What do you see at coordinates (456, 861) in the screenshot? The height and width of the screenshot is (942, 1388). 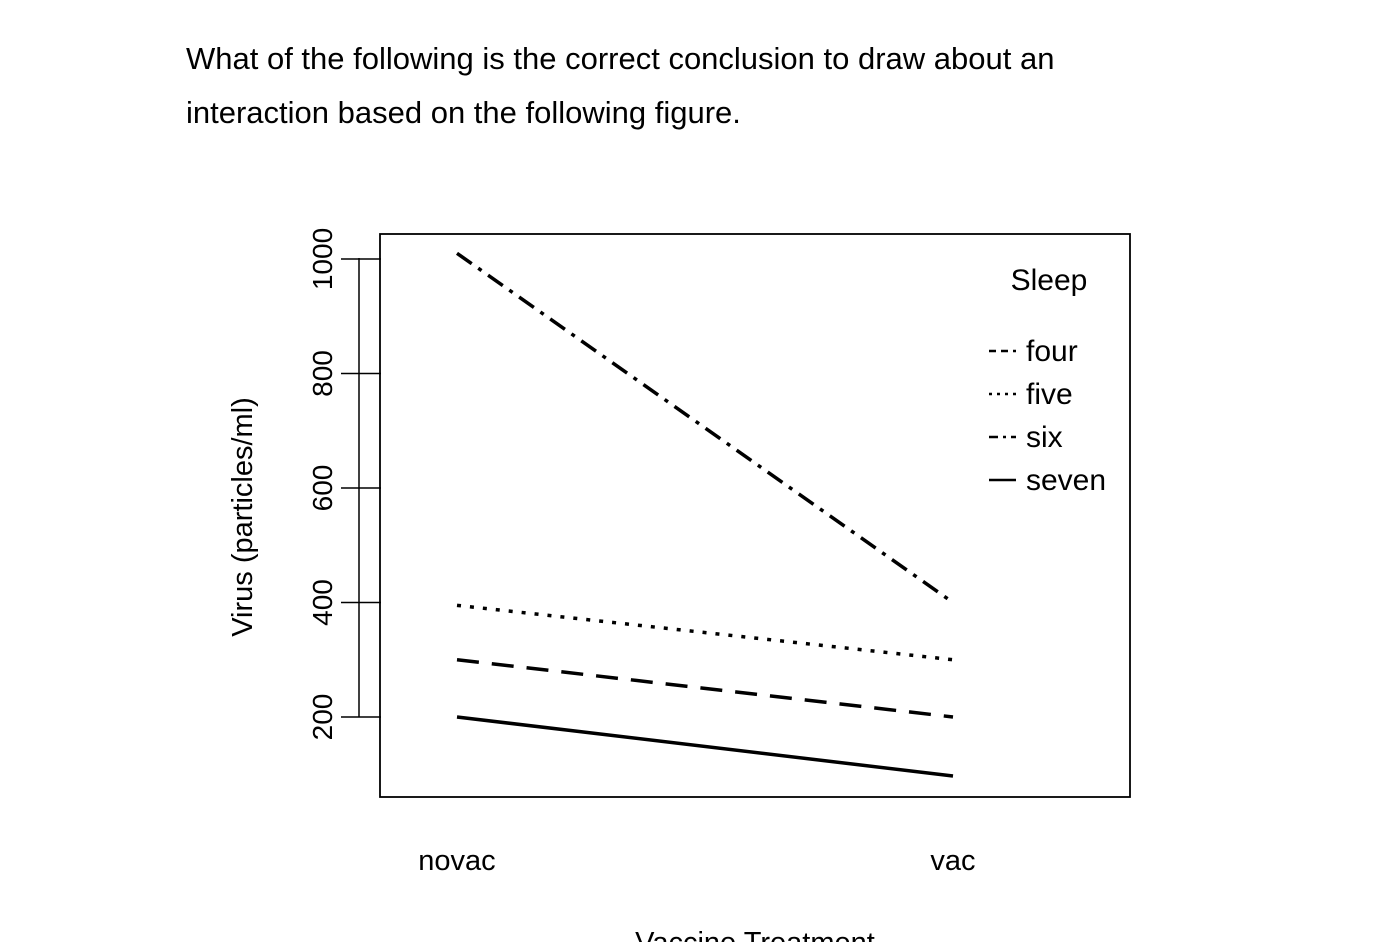 I see `x-tick-label: novac` at bounding box center [456, 861].